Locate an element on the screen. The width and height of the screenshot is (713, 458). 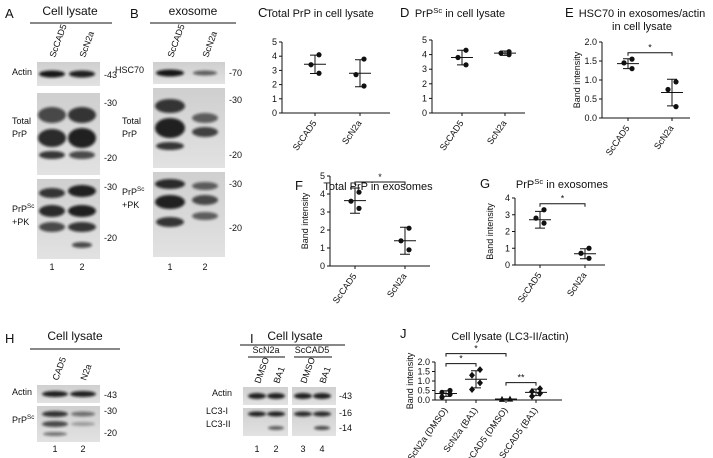
lane-label: ScCAD5 is located at coordinates (175, 41).